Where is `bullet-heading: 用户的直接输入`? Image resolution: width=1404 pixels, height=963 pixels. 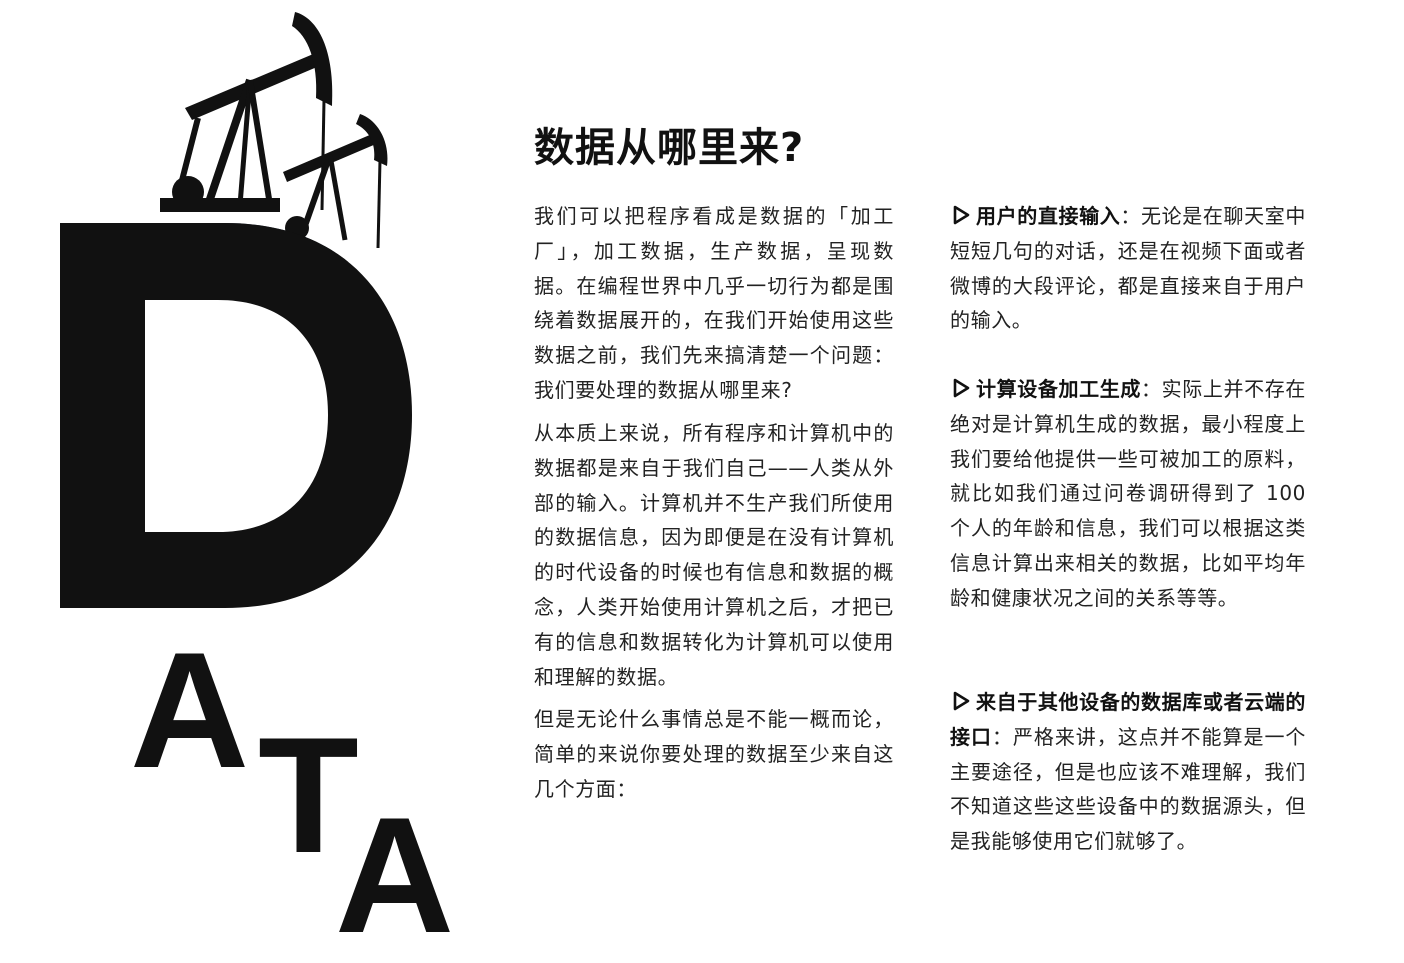 bullet-heading: 用户的直接输入 is located at coordinates (1048, 216).